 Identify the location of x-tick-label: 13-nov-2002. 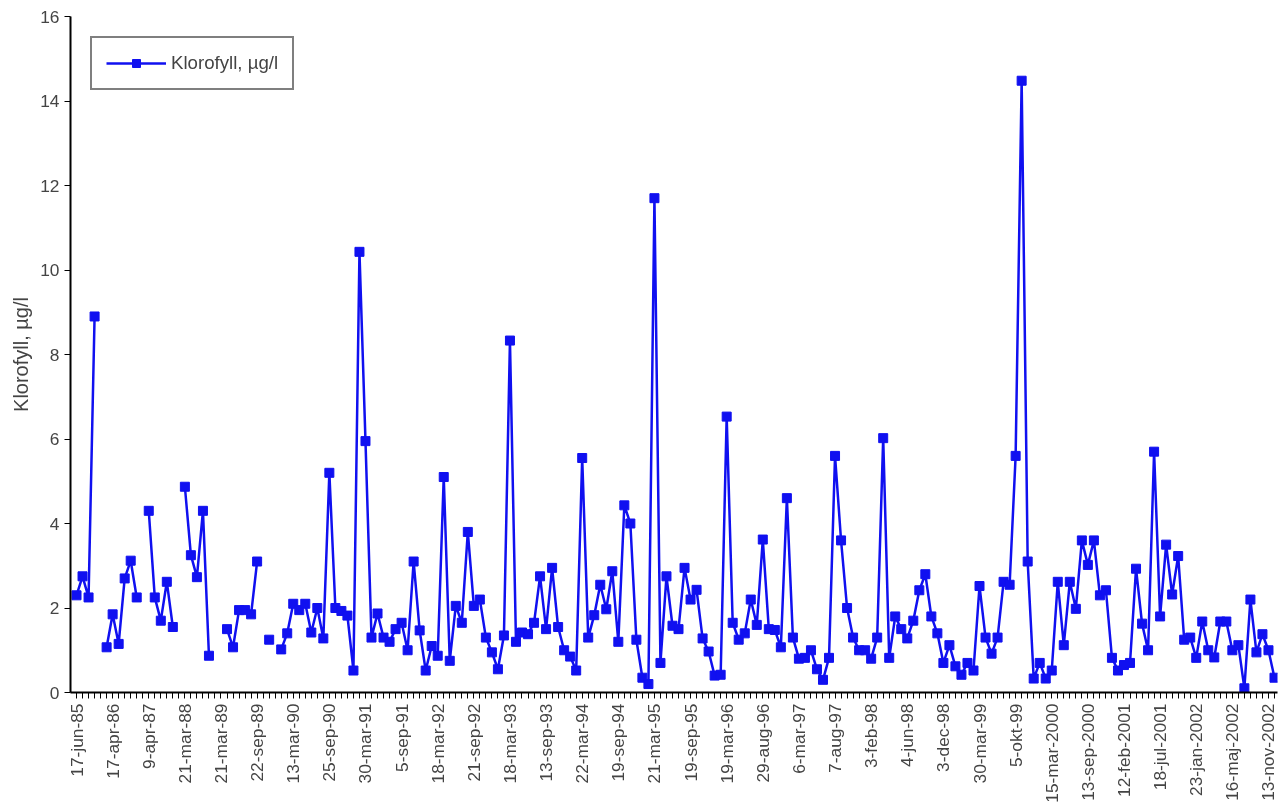
(1268, 752).